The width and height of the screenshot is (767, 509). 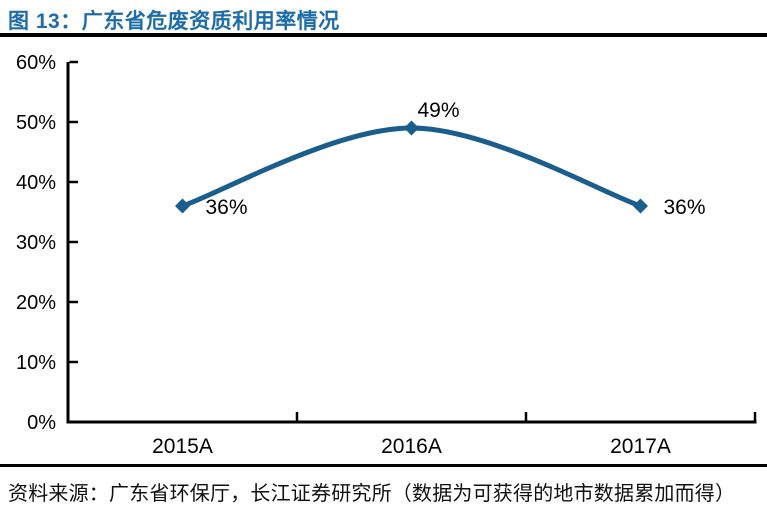 I want to click on y-axis-tick-label: 50%, so click(x=36, y=123).